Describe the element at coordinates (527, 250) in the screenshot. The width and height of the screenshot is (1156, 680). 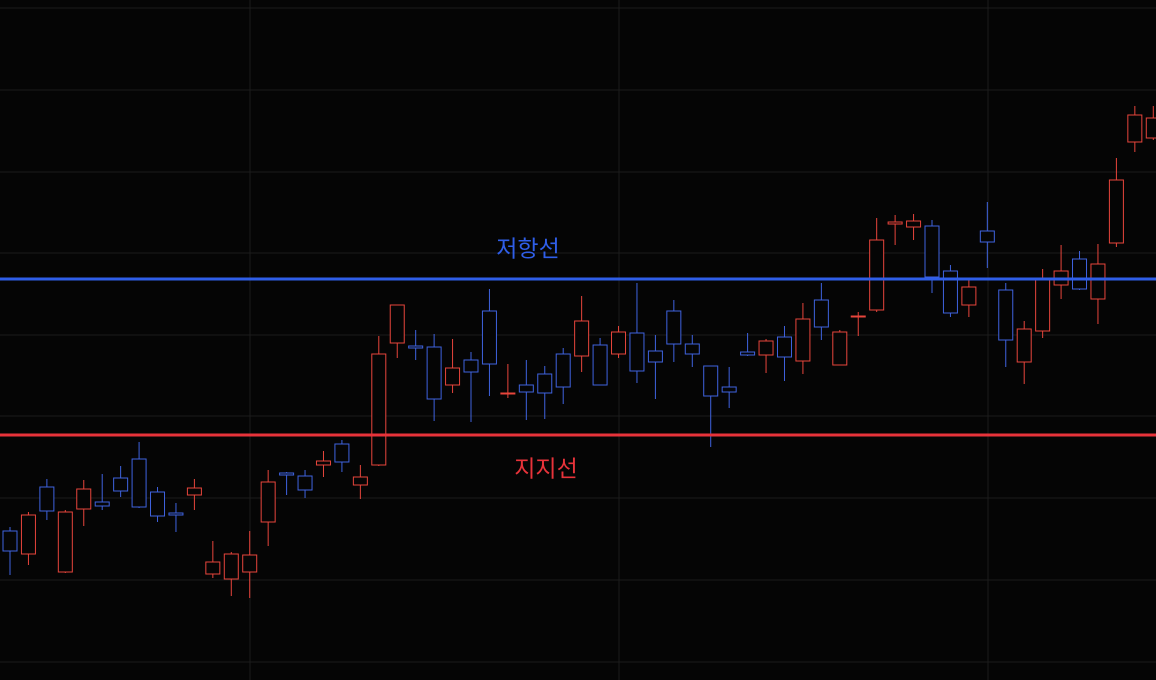
I see `level-label: 저항선` at that location.